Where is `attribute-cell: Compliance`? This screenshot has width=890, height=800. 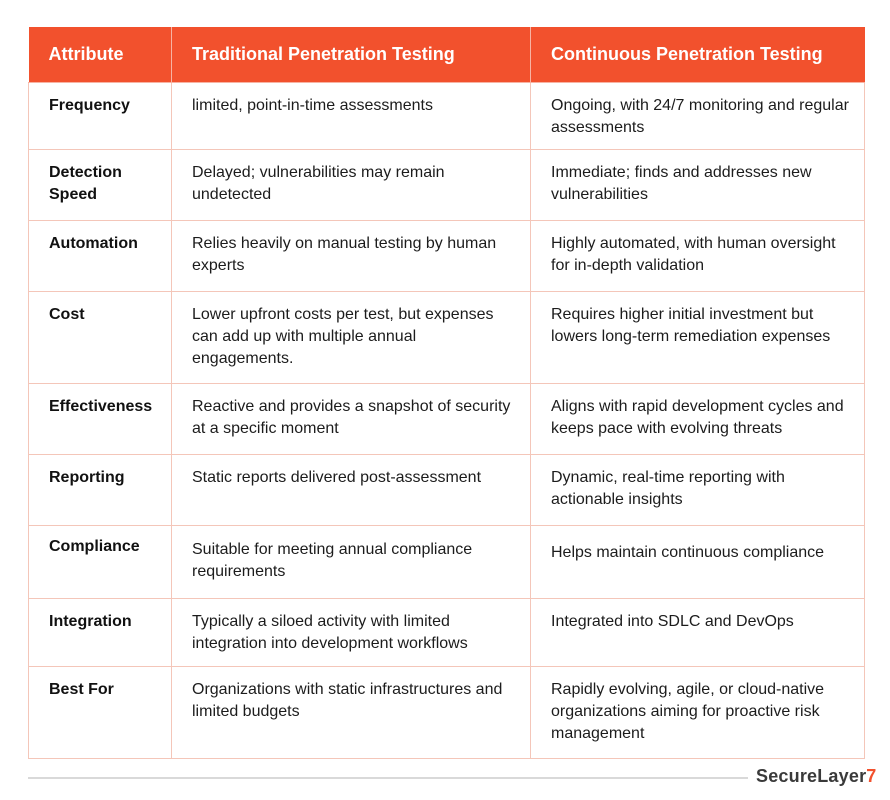
attribute-cell: Compliance is located at coordinates (100, 561).